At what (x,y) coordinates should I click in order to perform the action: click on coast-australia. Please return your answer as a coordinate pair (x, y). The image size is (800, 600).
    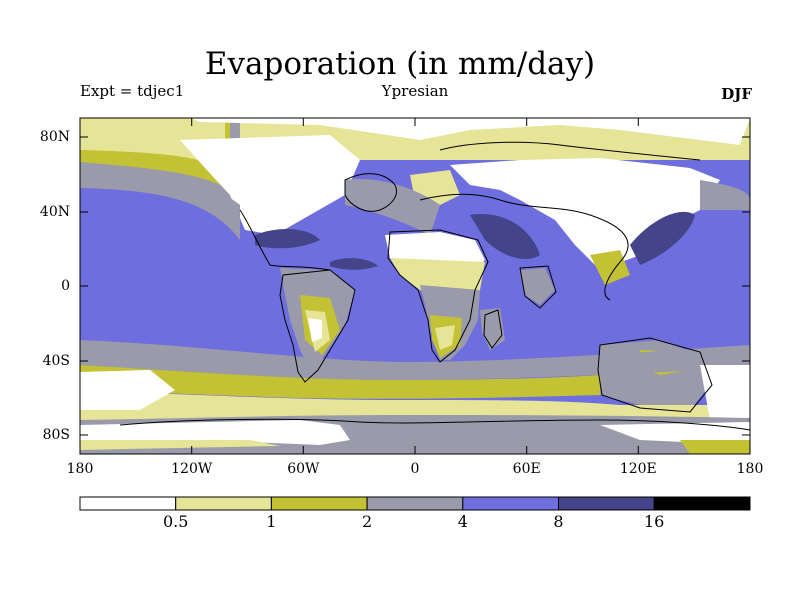
    Looking at the image, I should click on (655, 375).